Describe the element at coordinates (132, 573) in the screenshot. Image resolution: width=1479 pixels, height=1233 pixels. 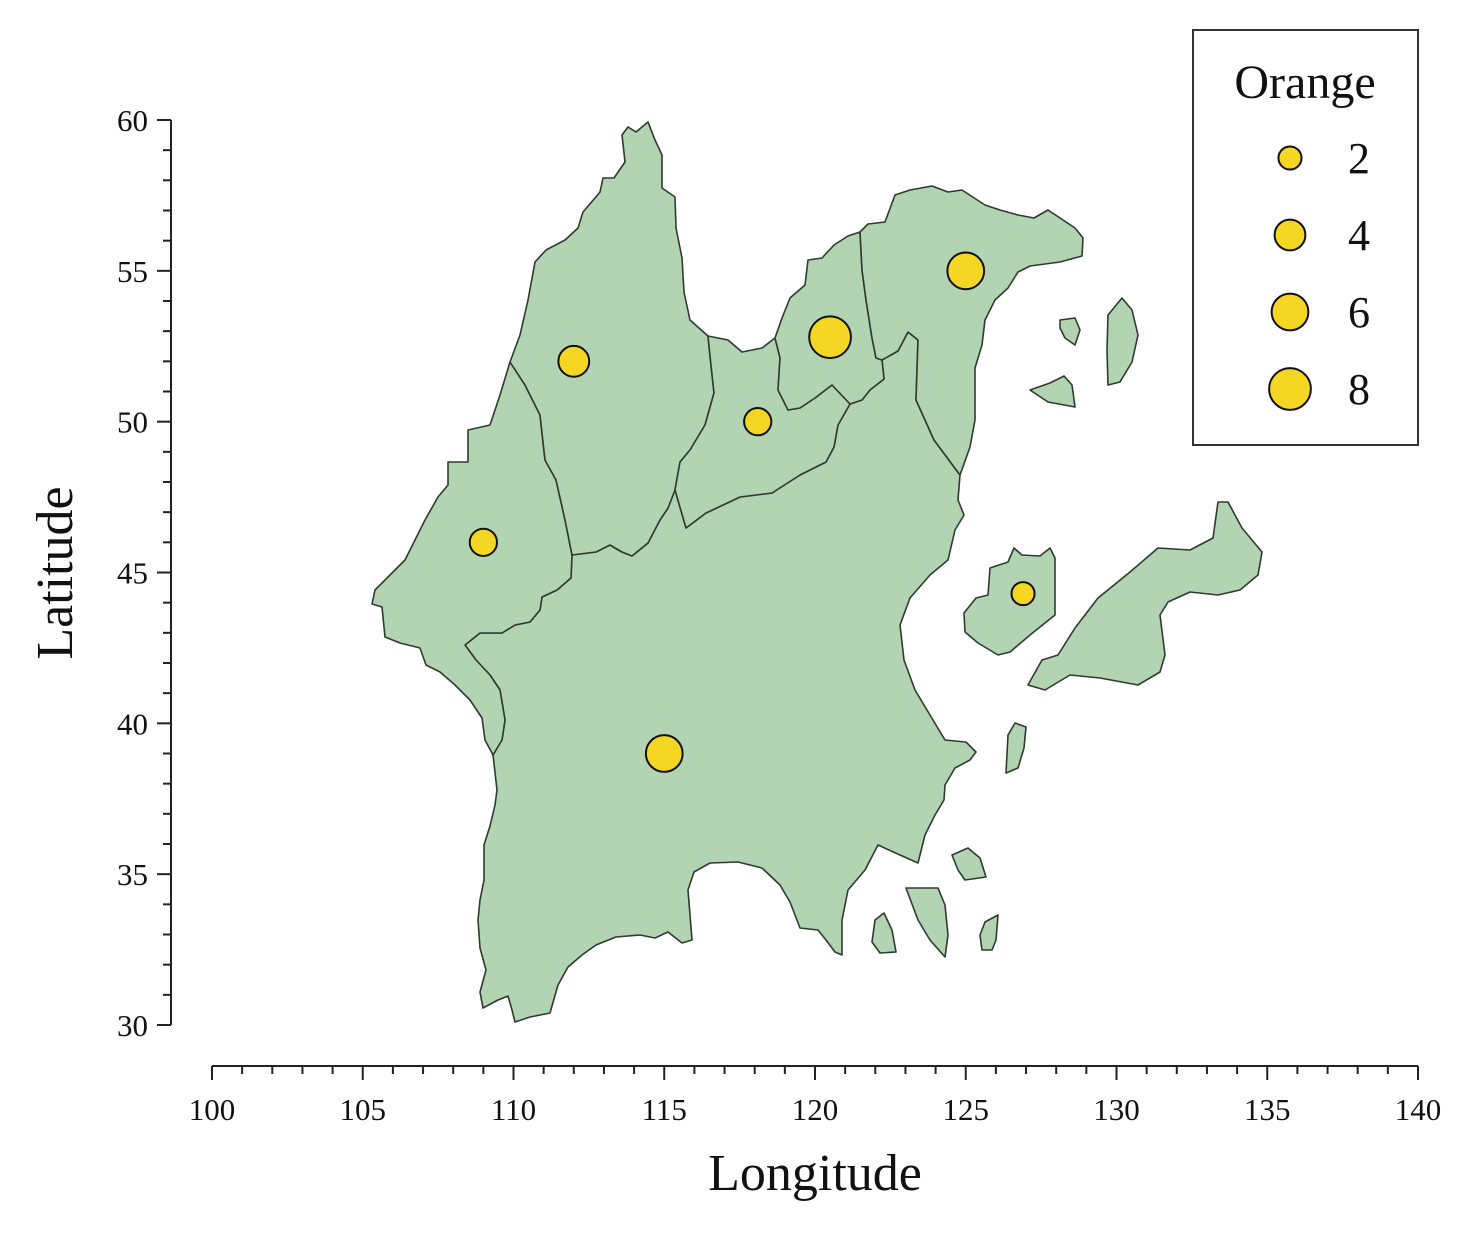
I see `y-tick-label: 45` at that location.